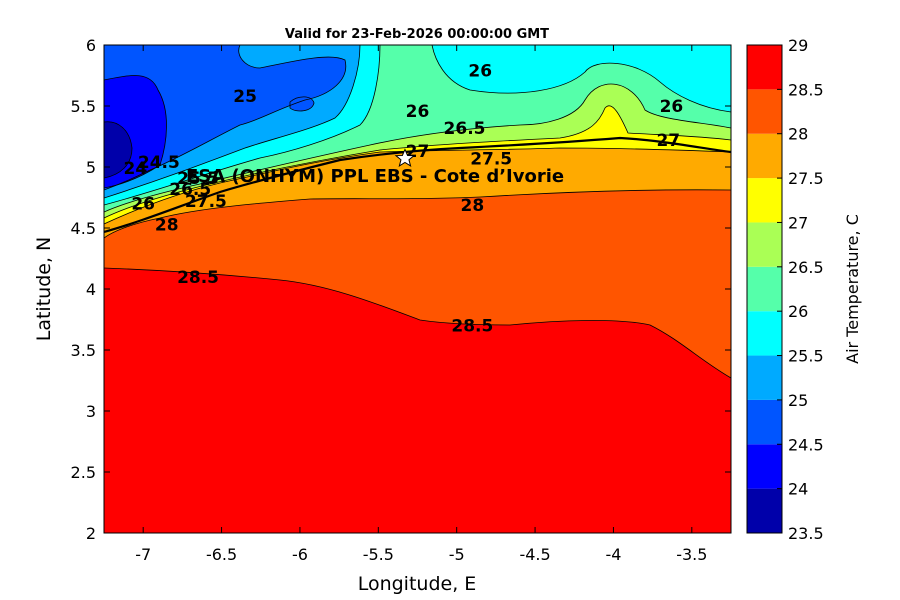 The image size is (900, 600). Describe the element at coordinates (198, 179) in the screenshot. I see `contour-label: 25.5` at that location.